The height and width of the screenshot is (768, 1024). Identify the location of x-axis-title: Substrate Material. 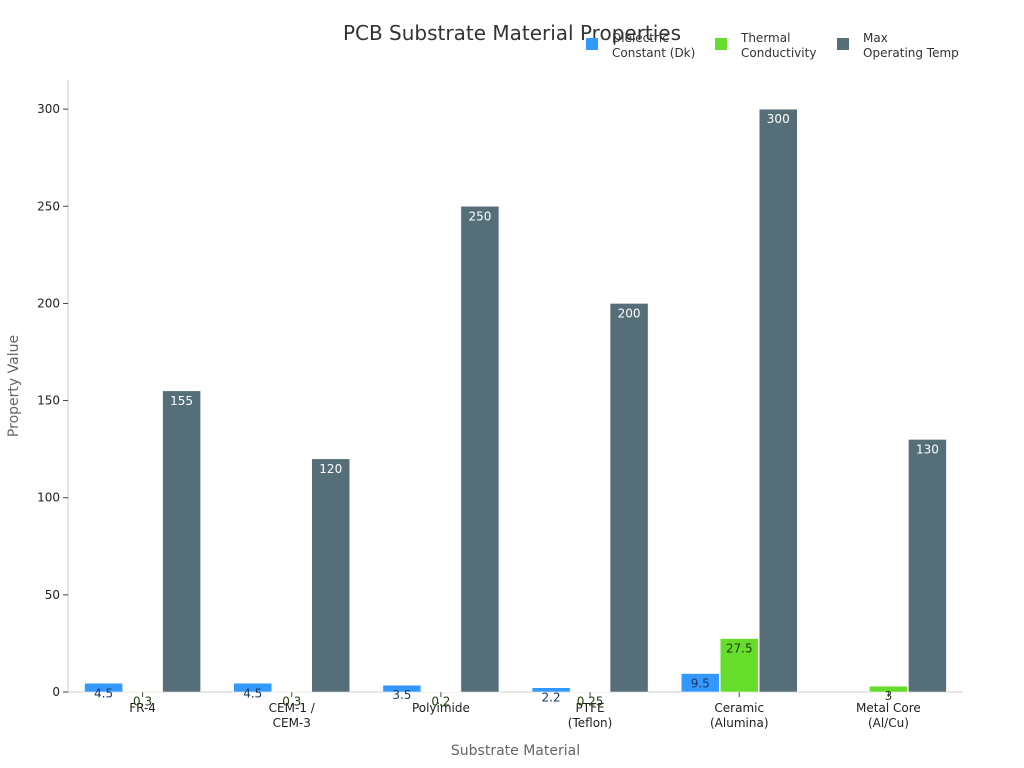
(515, 751).